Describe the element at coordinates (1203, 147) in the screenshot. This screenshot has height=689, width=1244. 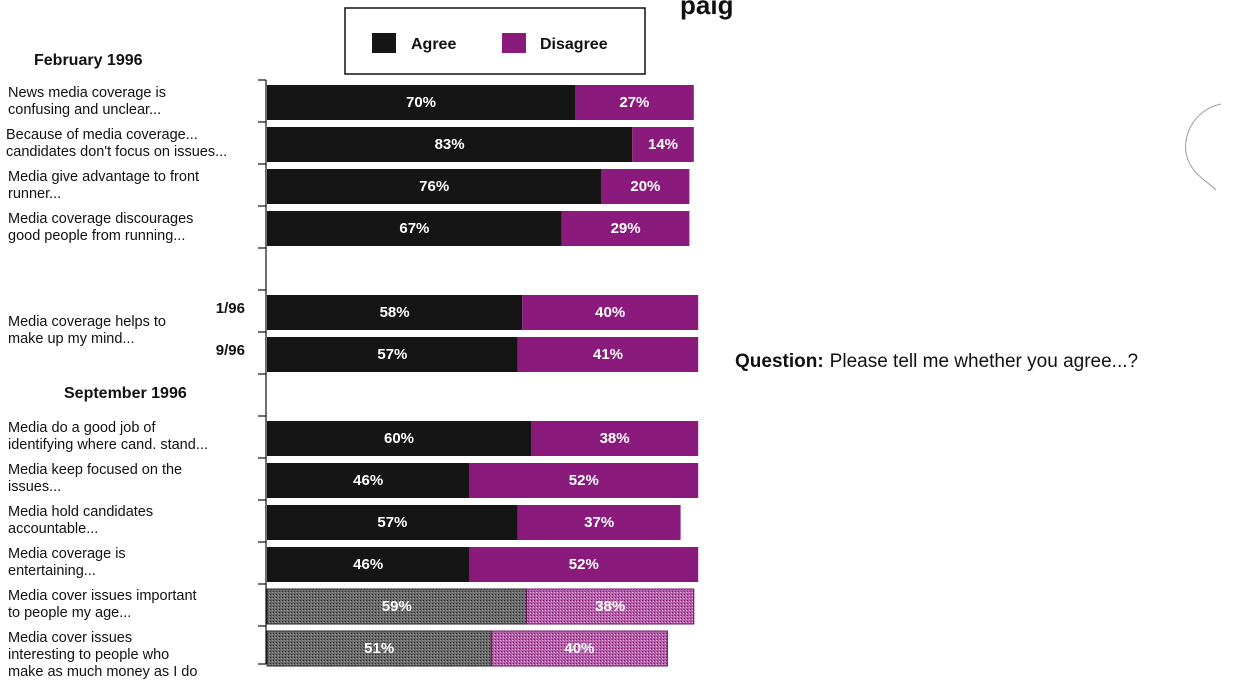
I see `stray-mark` at that location.